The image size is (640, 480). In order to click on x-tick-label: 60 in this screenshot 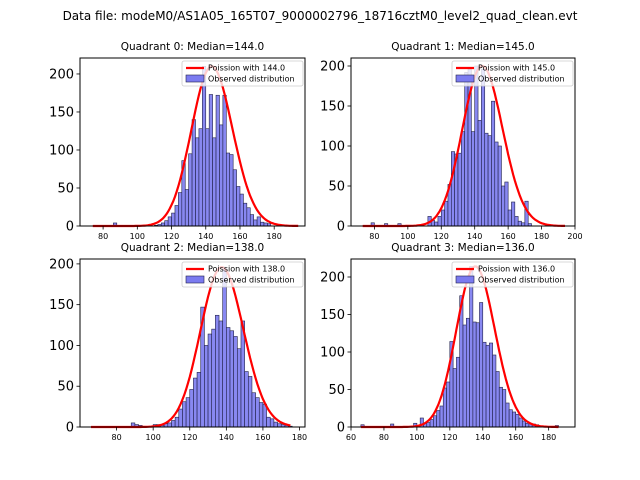, I will do `click(351, 437)`.